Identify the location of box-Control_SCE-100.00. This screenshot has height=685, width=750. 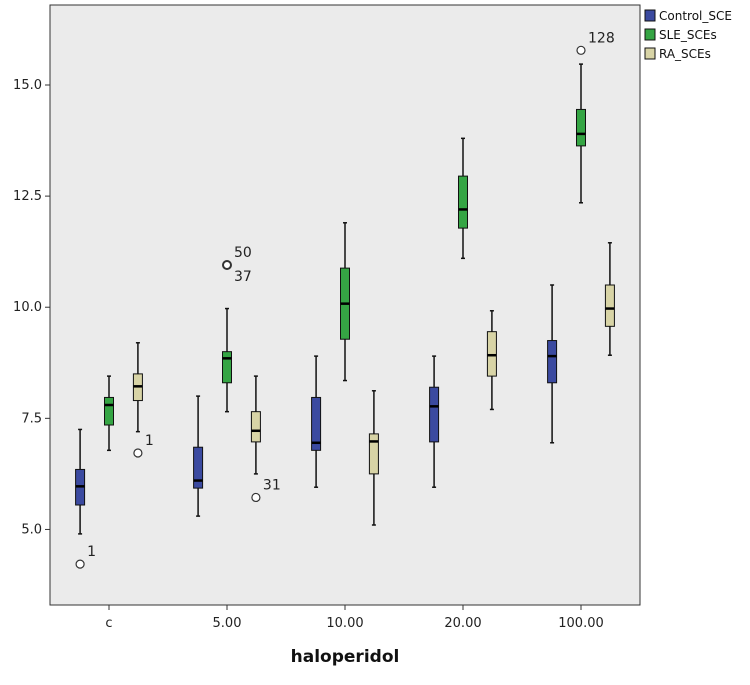
(552, 364).